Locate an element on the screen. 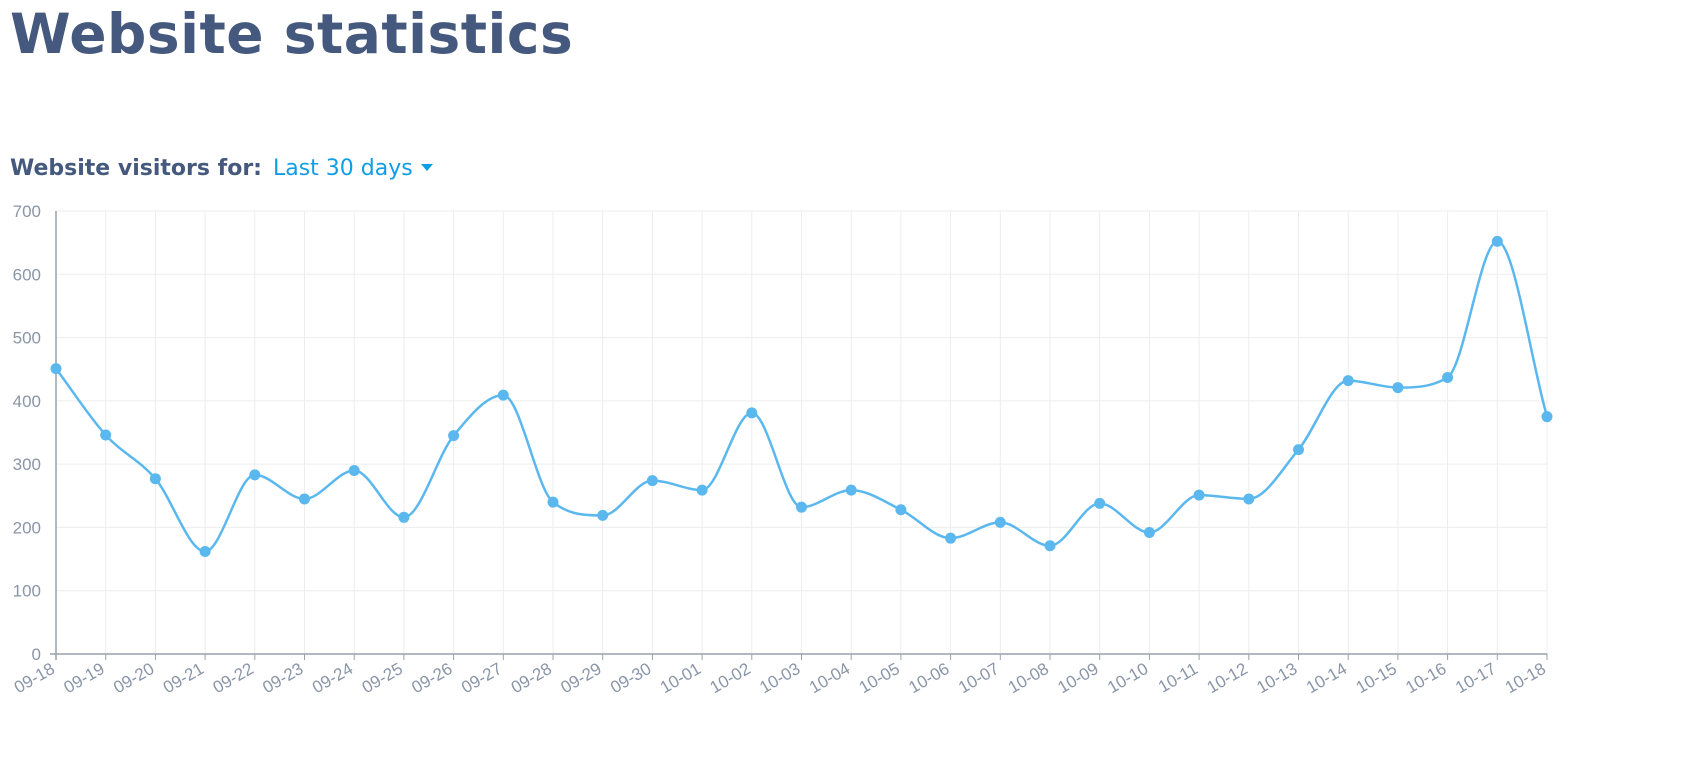 This screenshot has height=776, width=1689. y-tick-label: 600 is located at coordinates (27, 274).